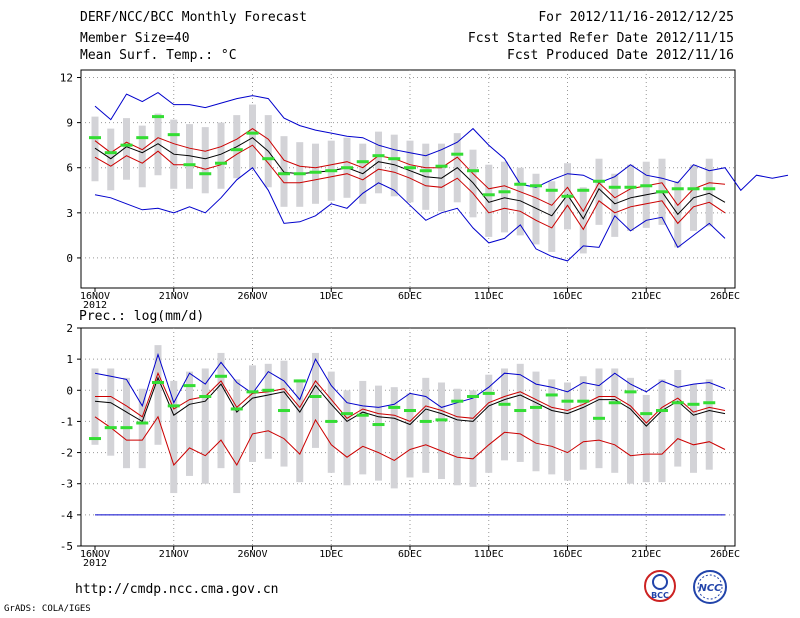  What do you see at coordinates (177, 589) in the screenshot?
I see `source-url: http://cmdp.ncc.cma.gov.cn` at bounding box center [177, 589].